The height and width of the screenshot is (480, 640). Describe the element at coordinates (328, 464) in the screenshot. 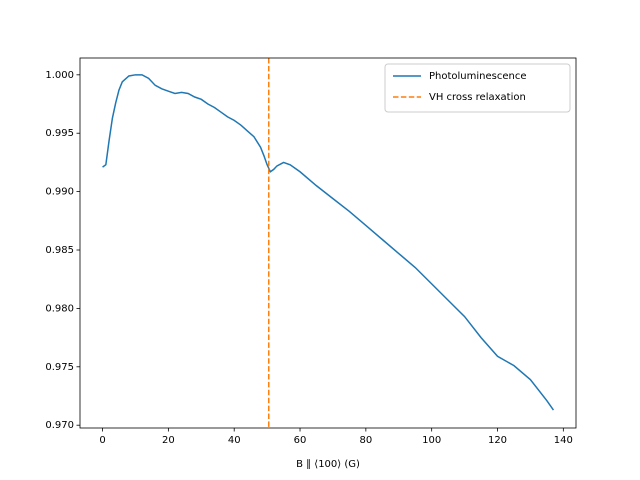

I see `x-axis-label: B ∥ ⟨100⟩ (G)` at that location.